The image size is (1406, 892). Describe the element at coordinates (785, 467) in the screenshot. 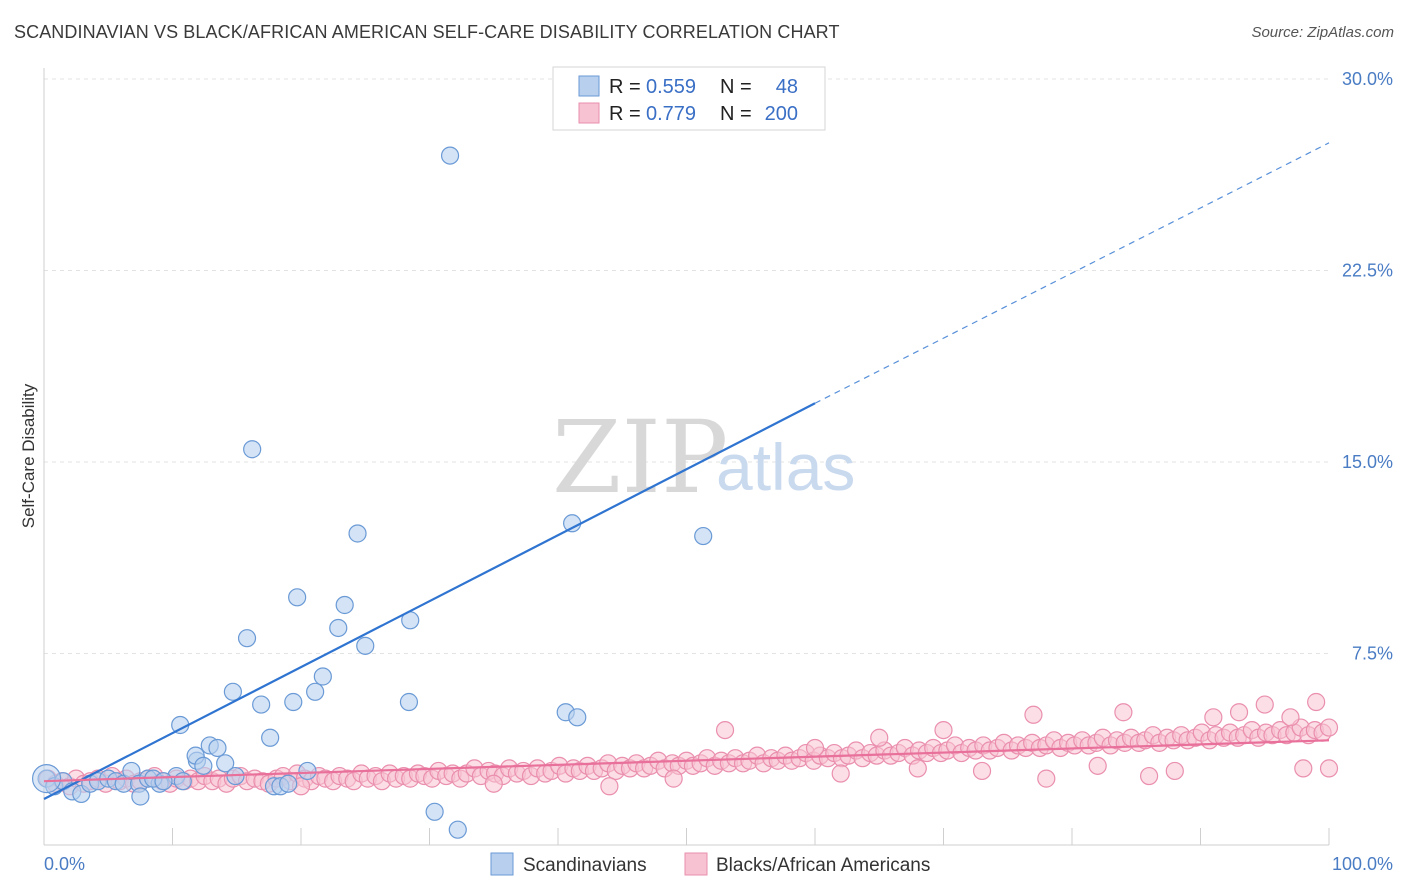

I see `watermark-atlas: atlas` at that location.